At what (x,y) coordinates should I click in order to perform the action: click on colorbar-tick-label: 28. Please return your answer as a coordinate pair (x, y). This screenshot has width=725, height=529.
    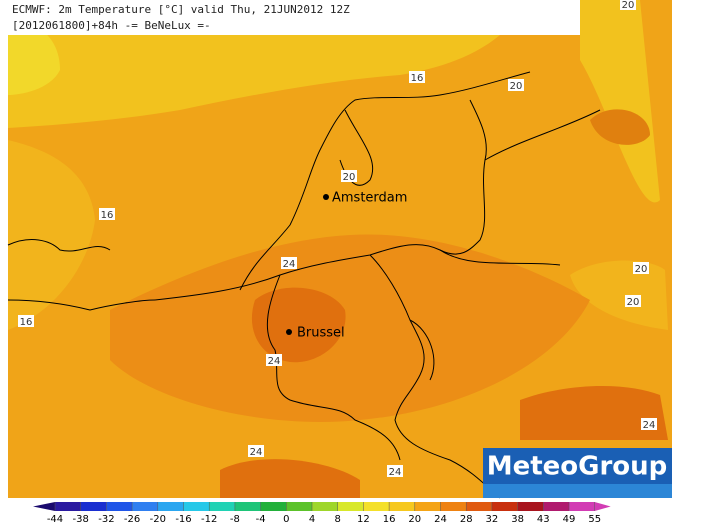
    Looking at the image, I should click on (466, 519).